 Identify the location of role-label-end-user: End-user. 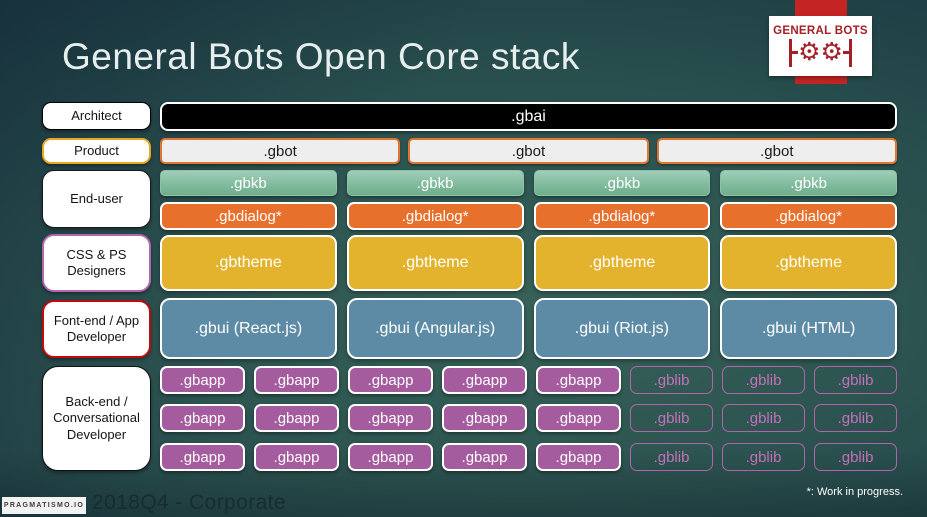
(96, 199).